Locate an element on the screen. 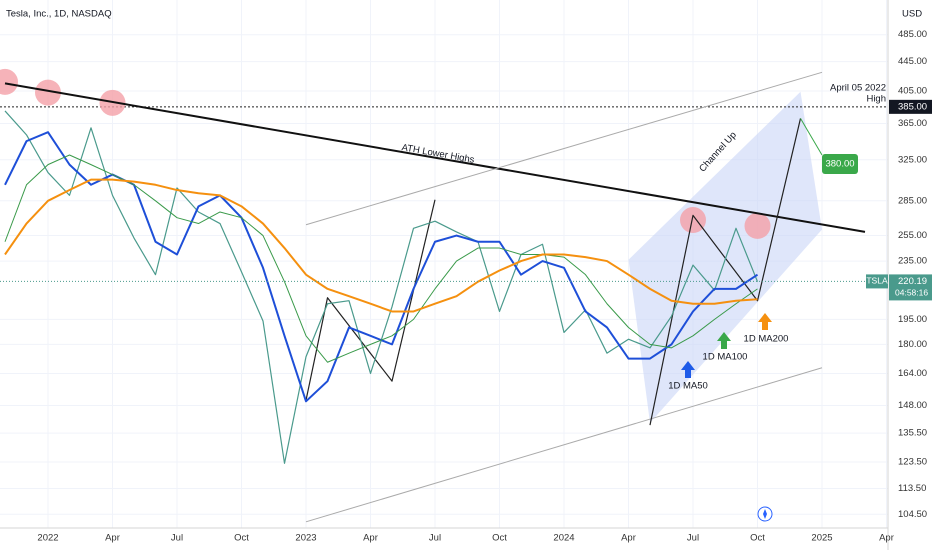 Image resolution: width=932 pixels, height=550 pixels. y-tick-label: 325.00 is located at coordinates (912, 159).